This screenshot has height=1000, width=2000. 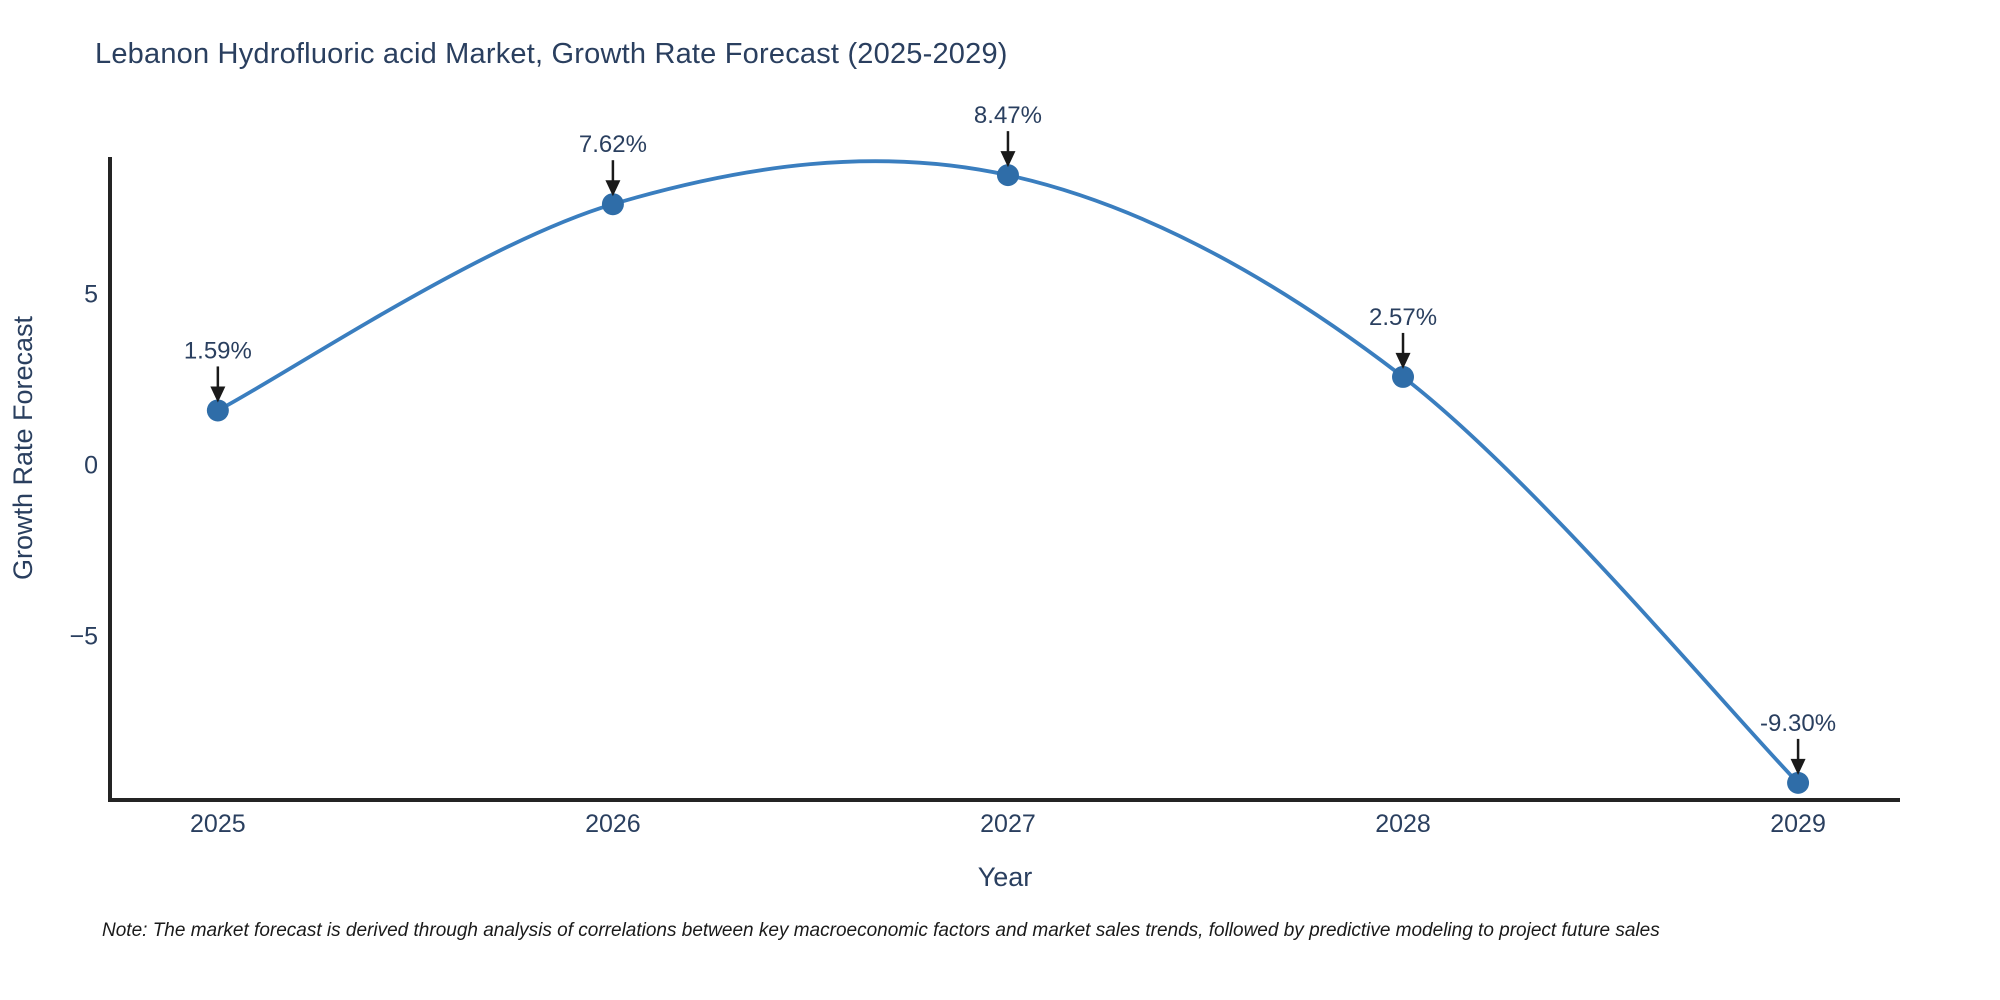 What do you see at coordinates (1798, 723) in the screenshot?
I see `annotation-label: -9.30%` at bounding box center [1798, 723].